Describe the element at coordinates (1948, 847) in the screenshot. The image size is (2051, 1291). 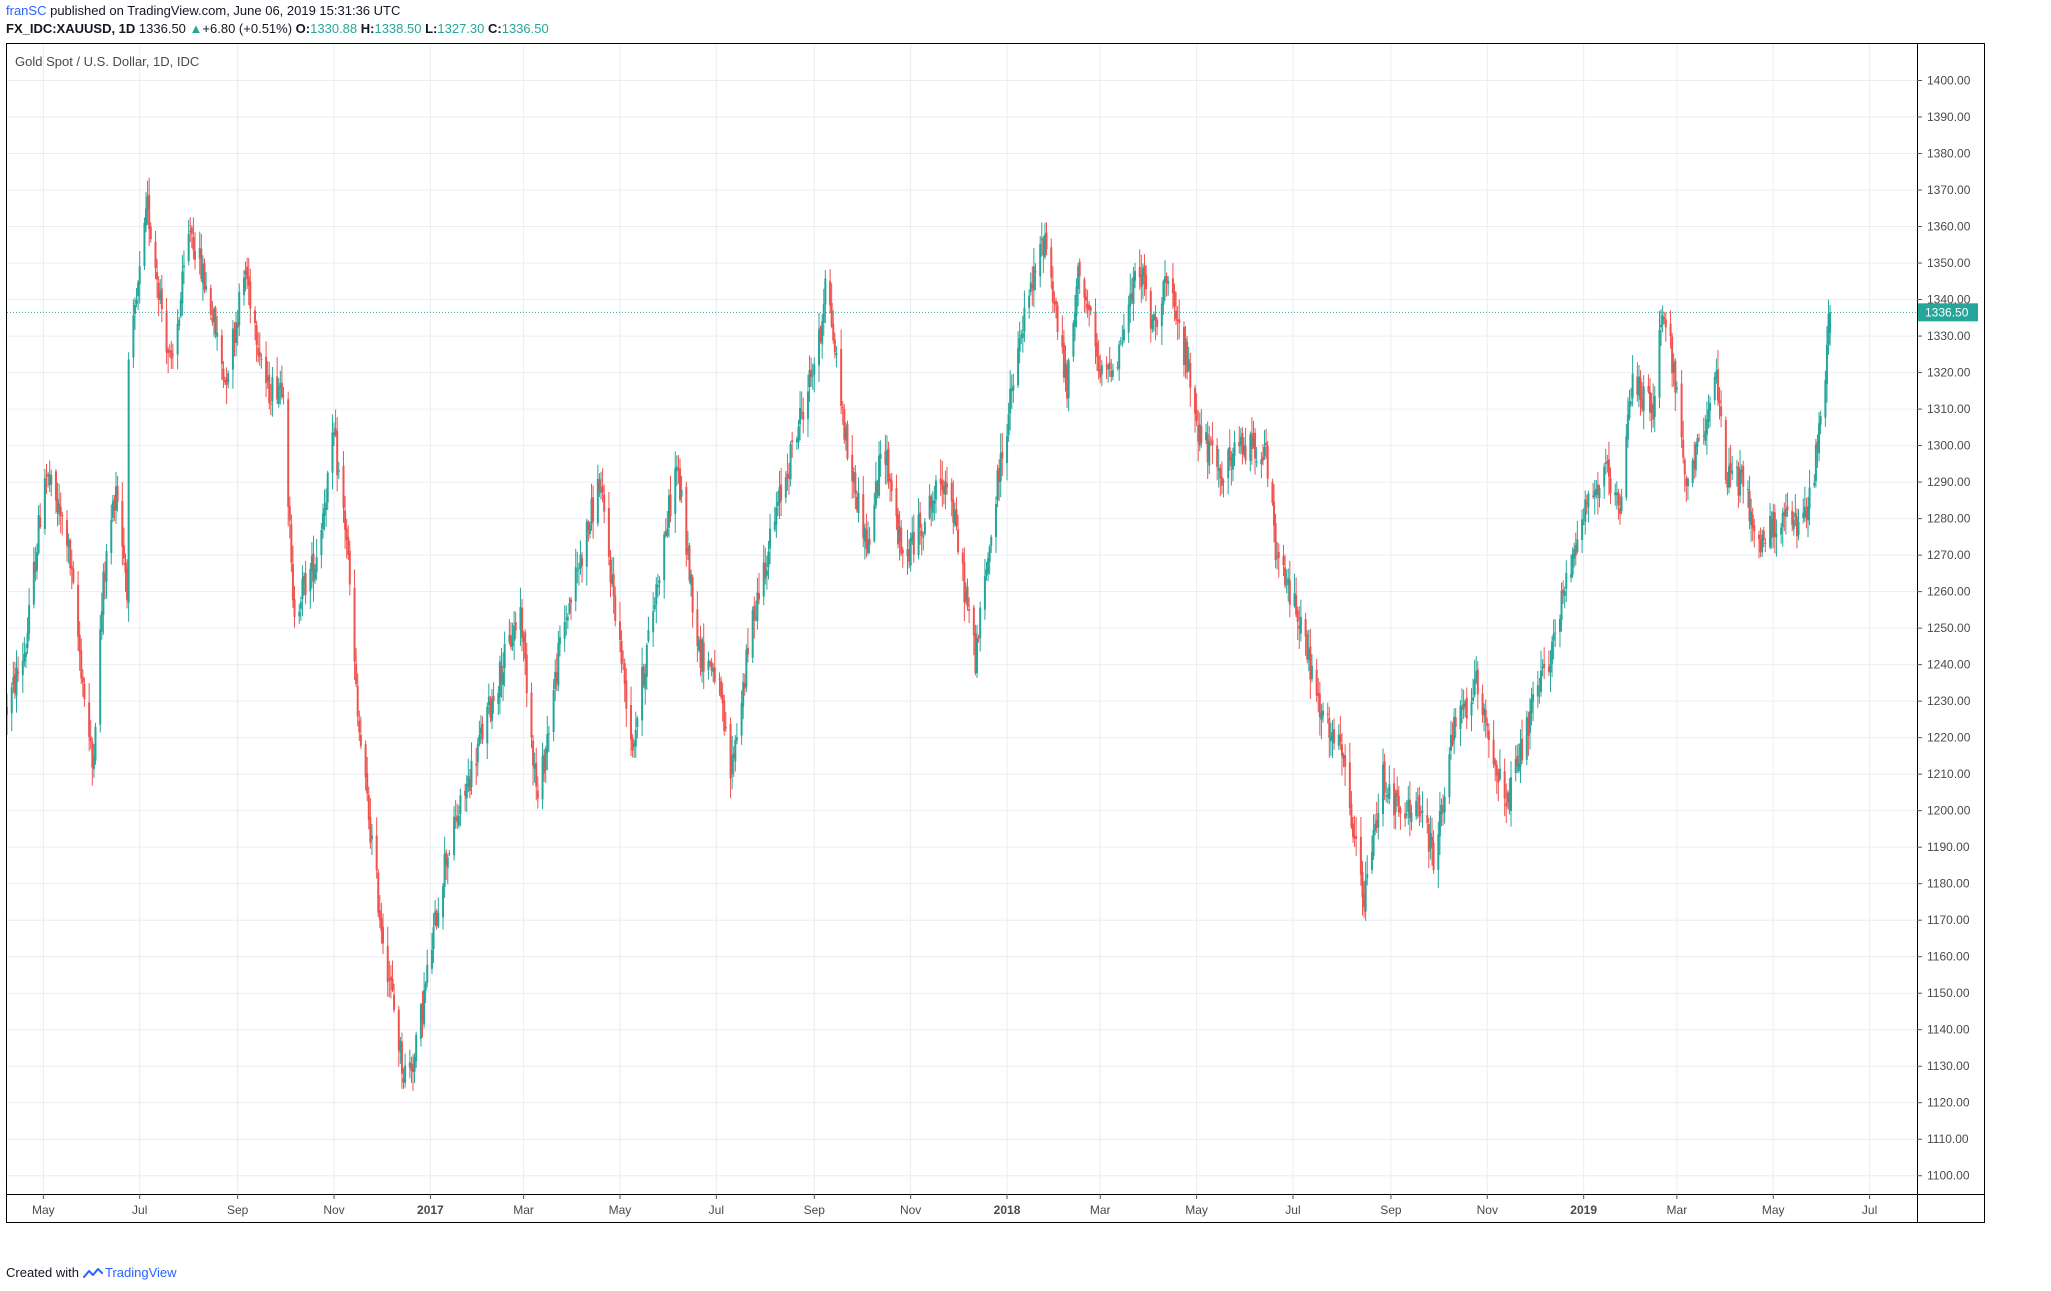
I see `price-tick-label: 1190.00` at that location.